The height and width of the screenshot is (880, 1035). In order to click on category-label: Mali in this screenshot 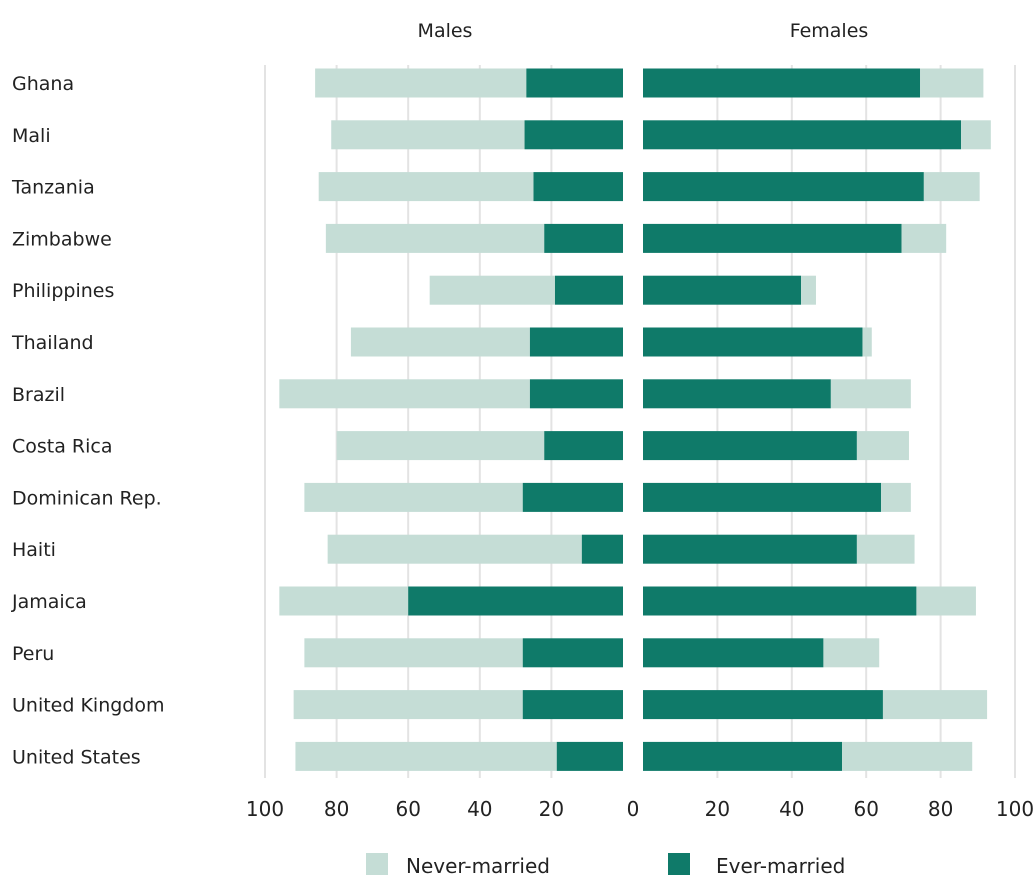, I will do `click(31, 136)`.